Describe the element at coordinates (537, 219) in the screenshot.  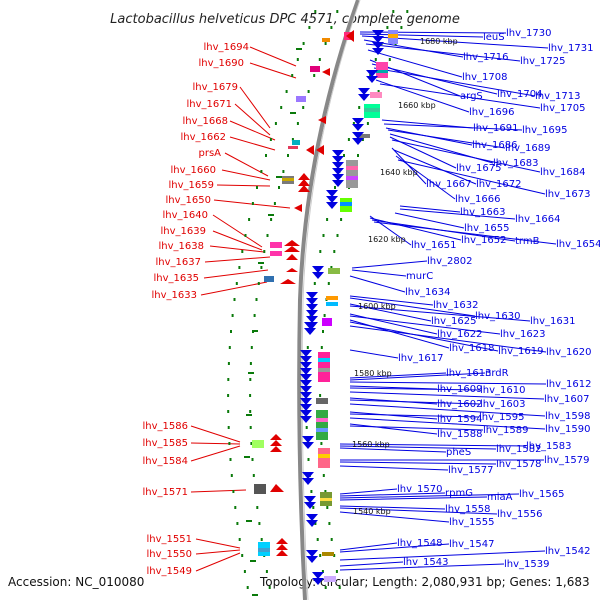
I see `gene-label: lhv_1664` at that location.